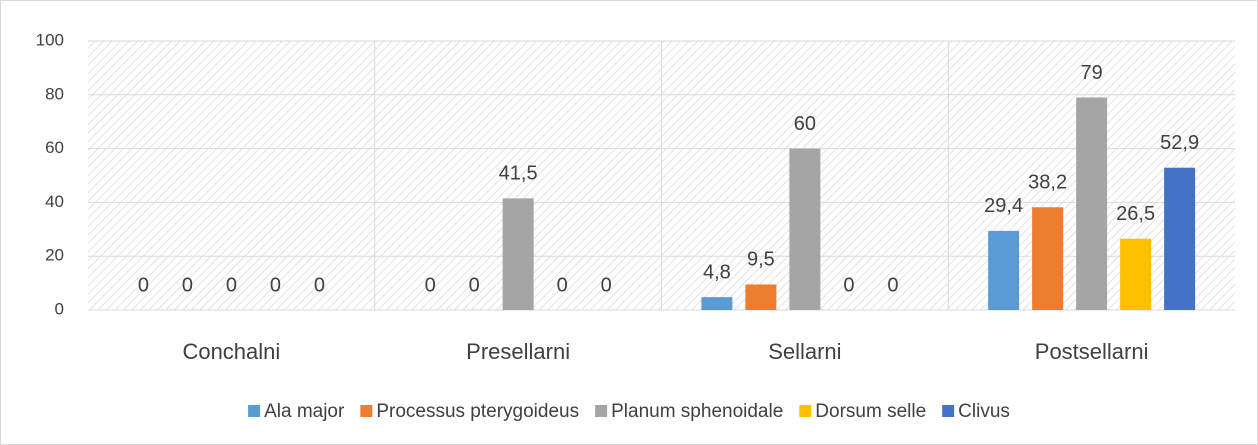 This screenshot has width=1258, height=445. Describe the element at coordinates (518, 174) in the screenshot. I see `data-label: 41,5` at that location.